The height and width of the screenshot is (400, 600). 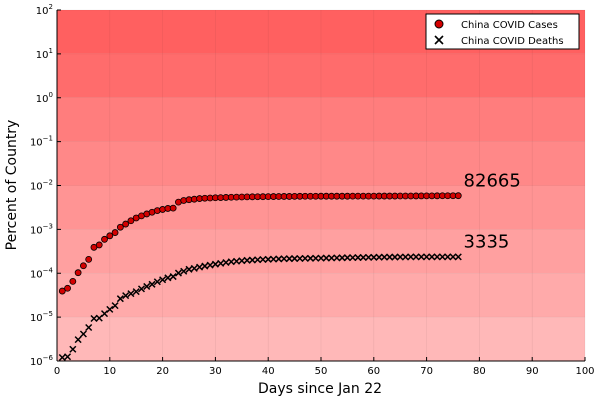 What do you see at coordinates (215, 371) in the screenshot?
I see `x-tick-label: 30` at bounding box center [215, 371].